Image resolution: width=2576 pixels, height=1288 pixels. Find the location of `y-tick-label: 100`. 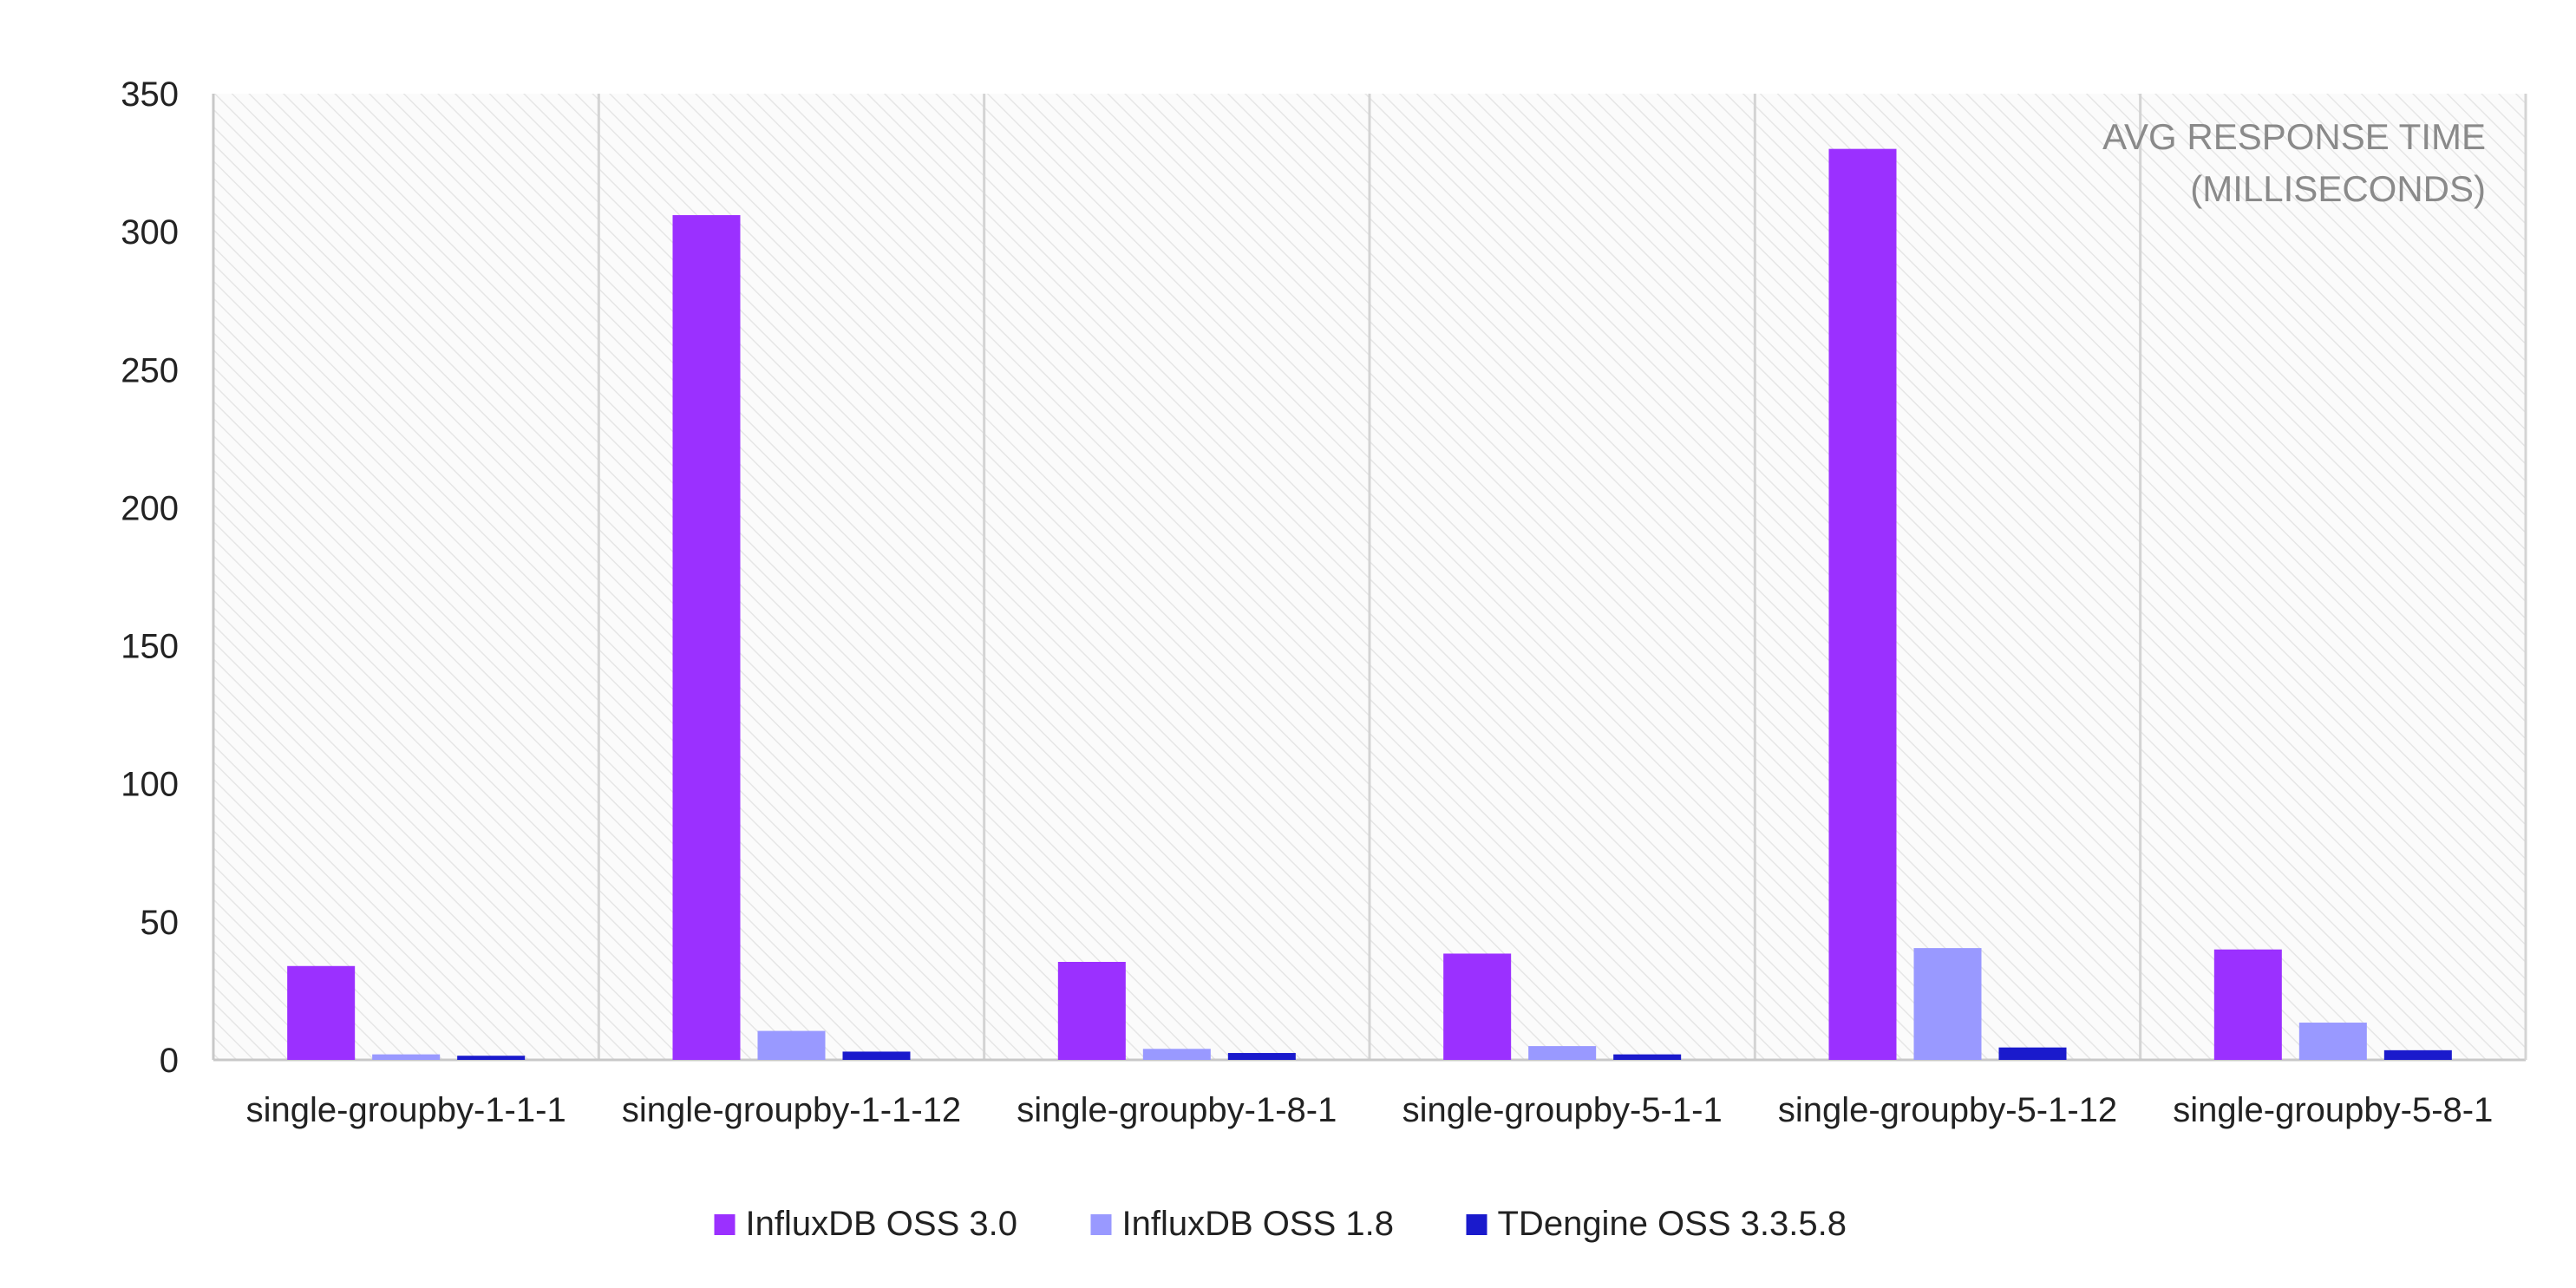

y-tick-label: 100 is located at coordinates (150, 785).